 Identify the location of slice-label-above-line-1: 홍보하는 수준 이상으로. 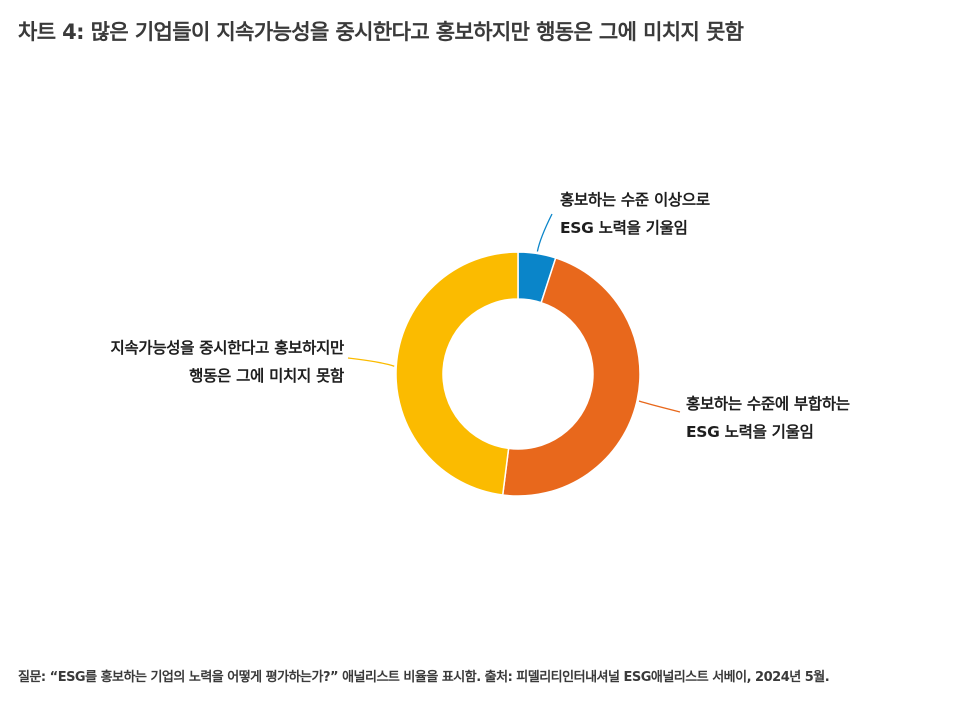
(635, 200).